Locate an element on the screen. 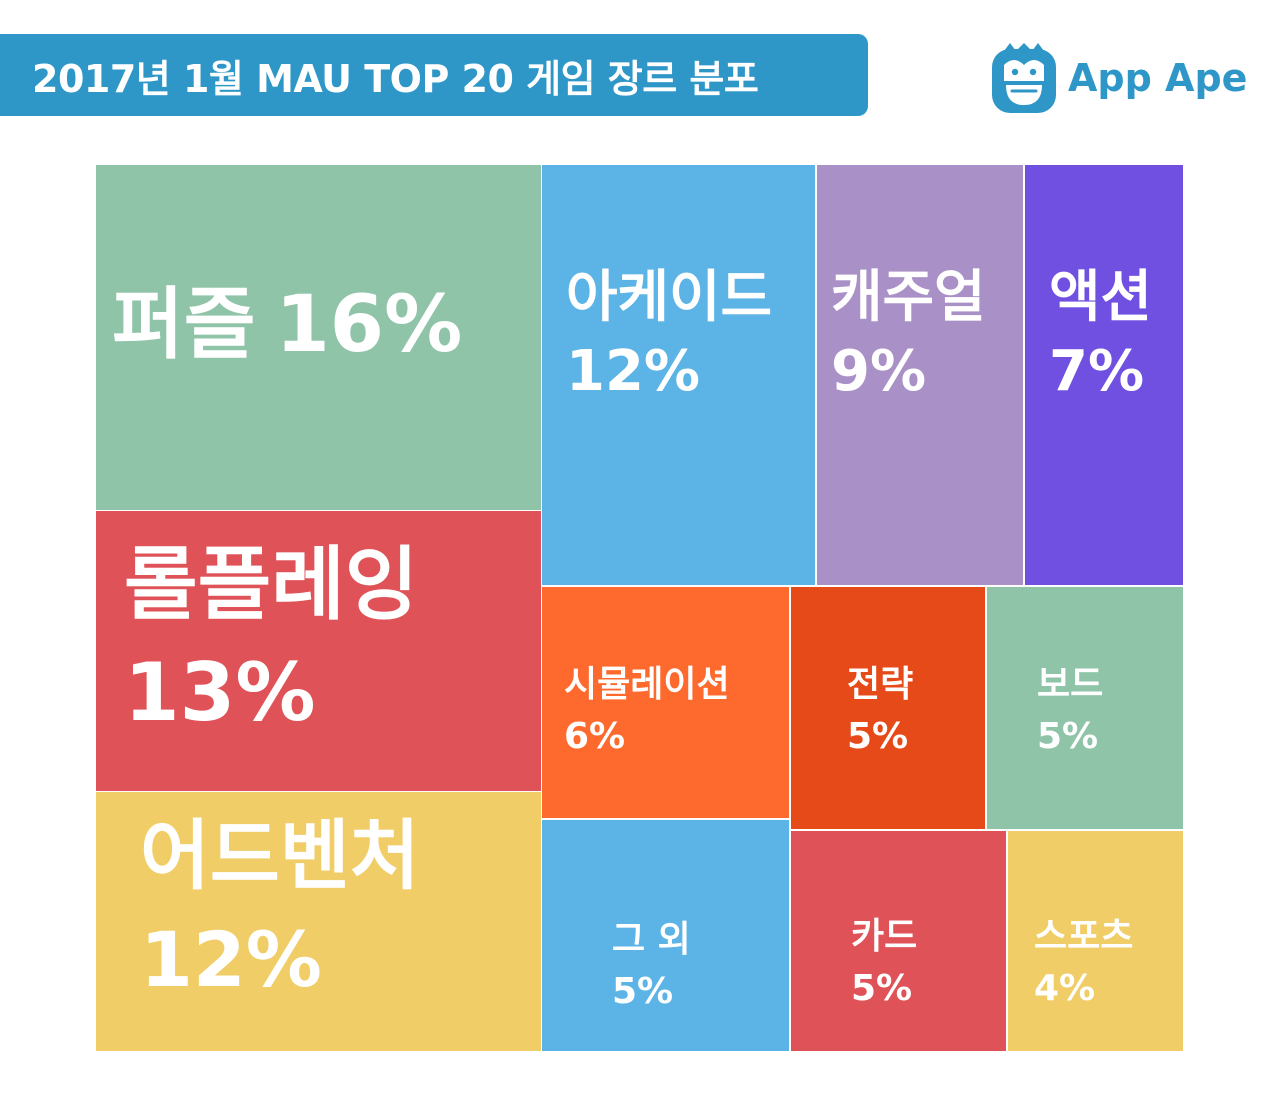 This screenshot has width=1280, height=1095. title-banner: 2017년 1월 MAU TOP 20 게임 장르 분포 is located at coordinates (434, 75).